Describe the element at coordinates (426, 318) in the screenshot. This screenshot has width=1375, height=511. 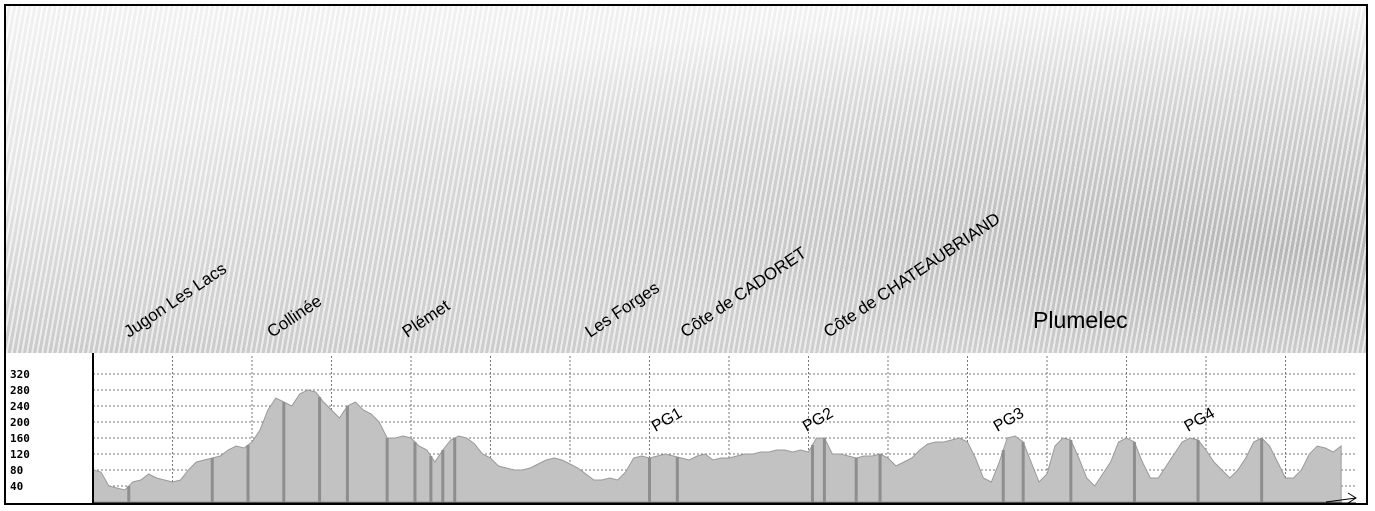
I see `place-label: Plémet` at that location.